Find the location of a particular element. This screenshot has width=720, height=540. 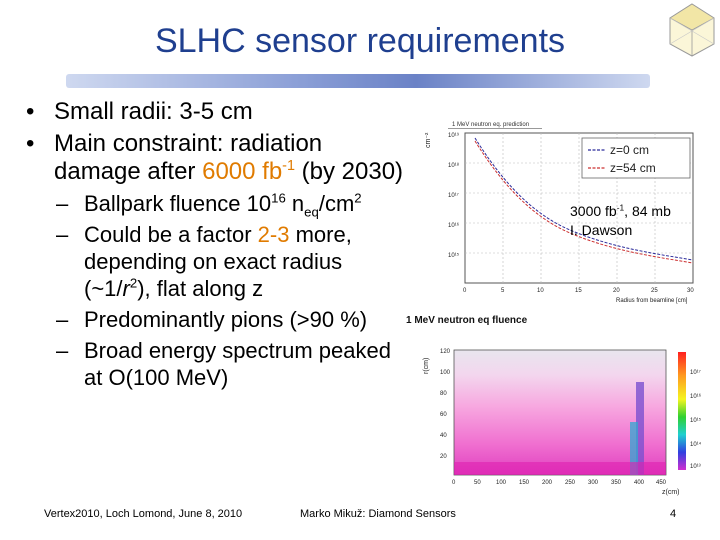

plot2-ytick: 20 is located at coordinates (443, 457).